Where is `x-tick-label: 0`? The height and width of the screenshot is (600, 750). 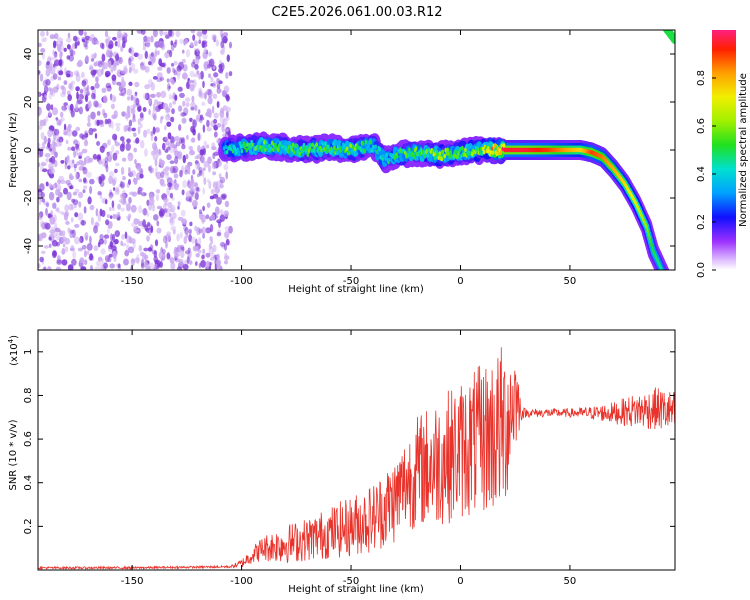 x-tick-label: 0 is located at coordinates (460, 281).